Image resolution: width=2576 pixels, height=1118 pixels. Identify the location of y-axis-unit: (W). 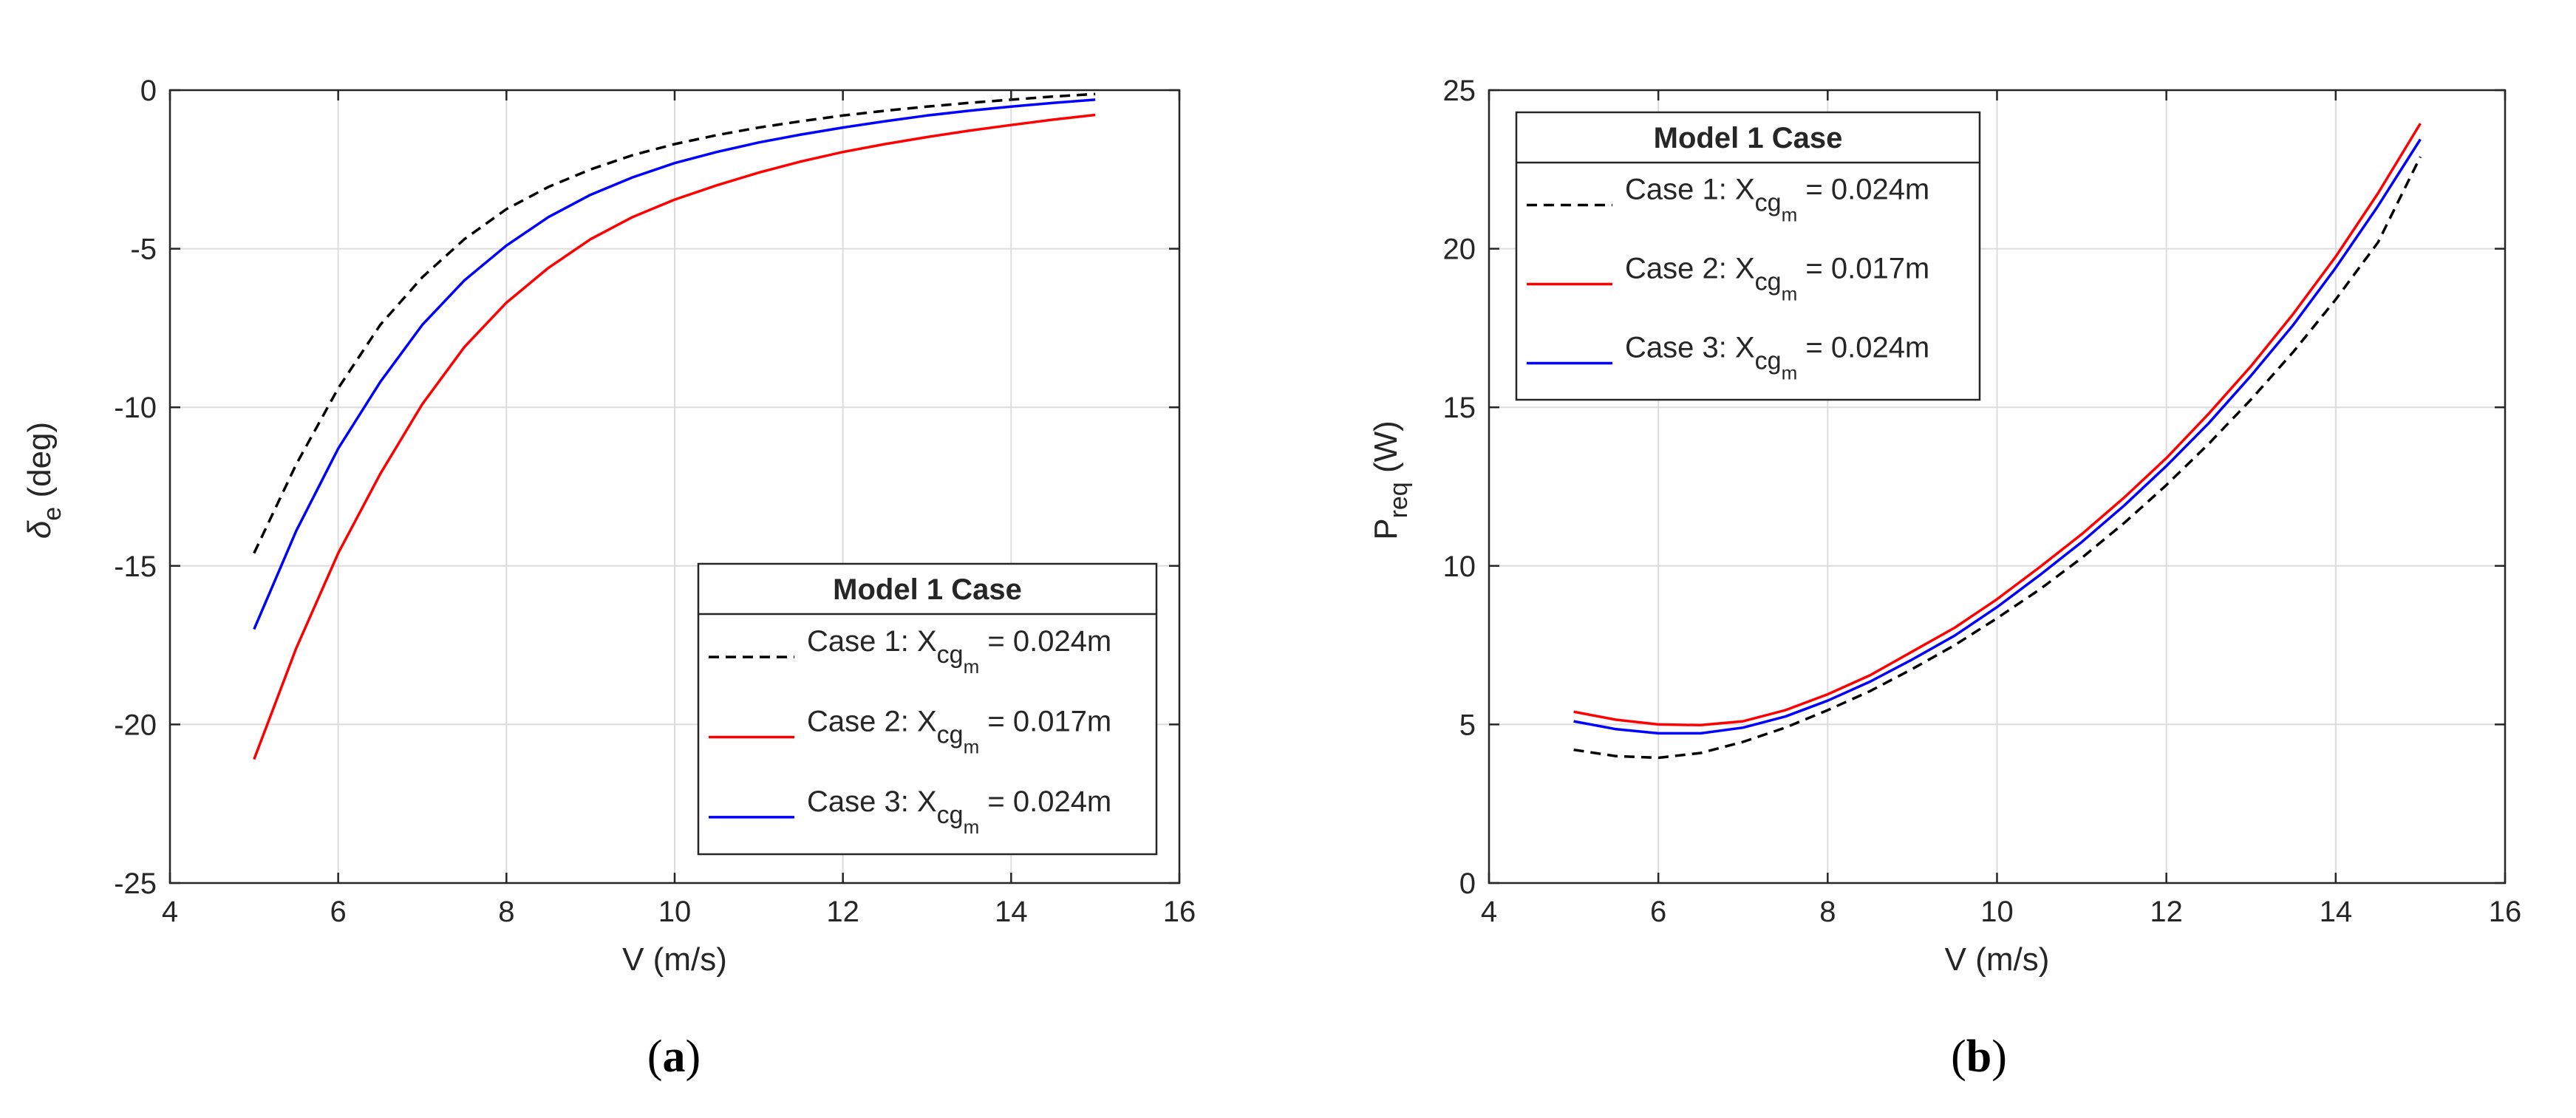
(1386, 451).